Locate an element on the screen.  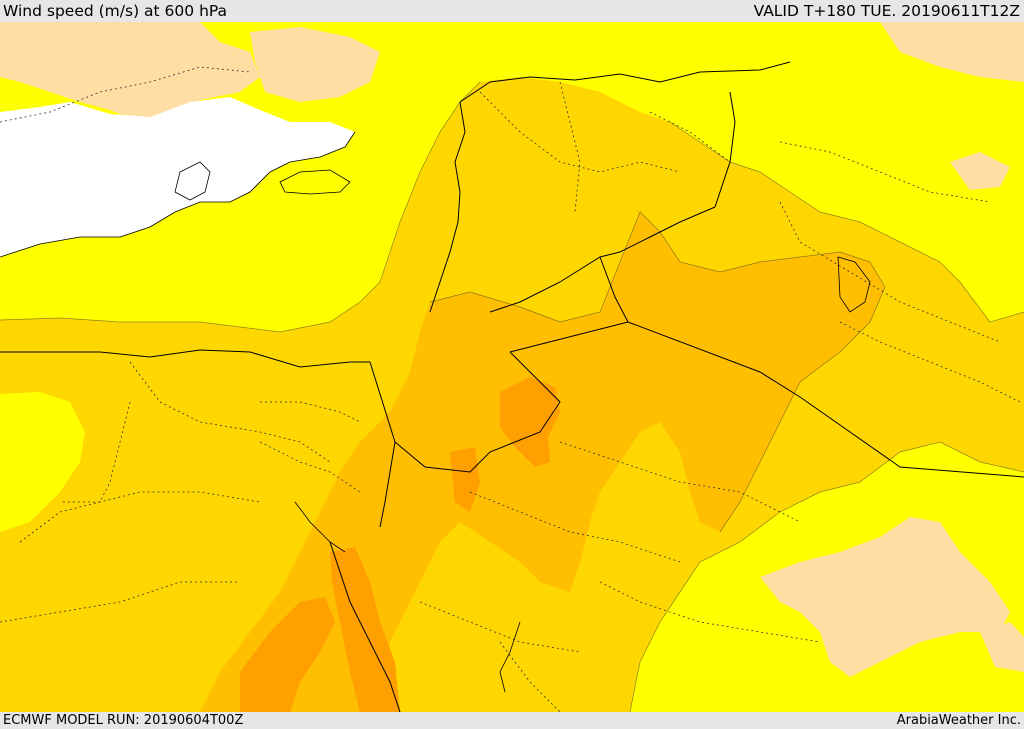
fill-low-southeast is located at coordinates (885, 597).